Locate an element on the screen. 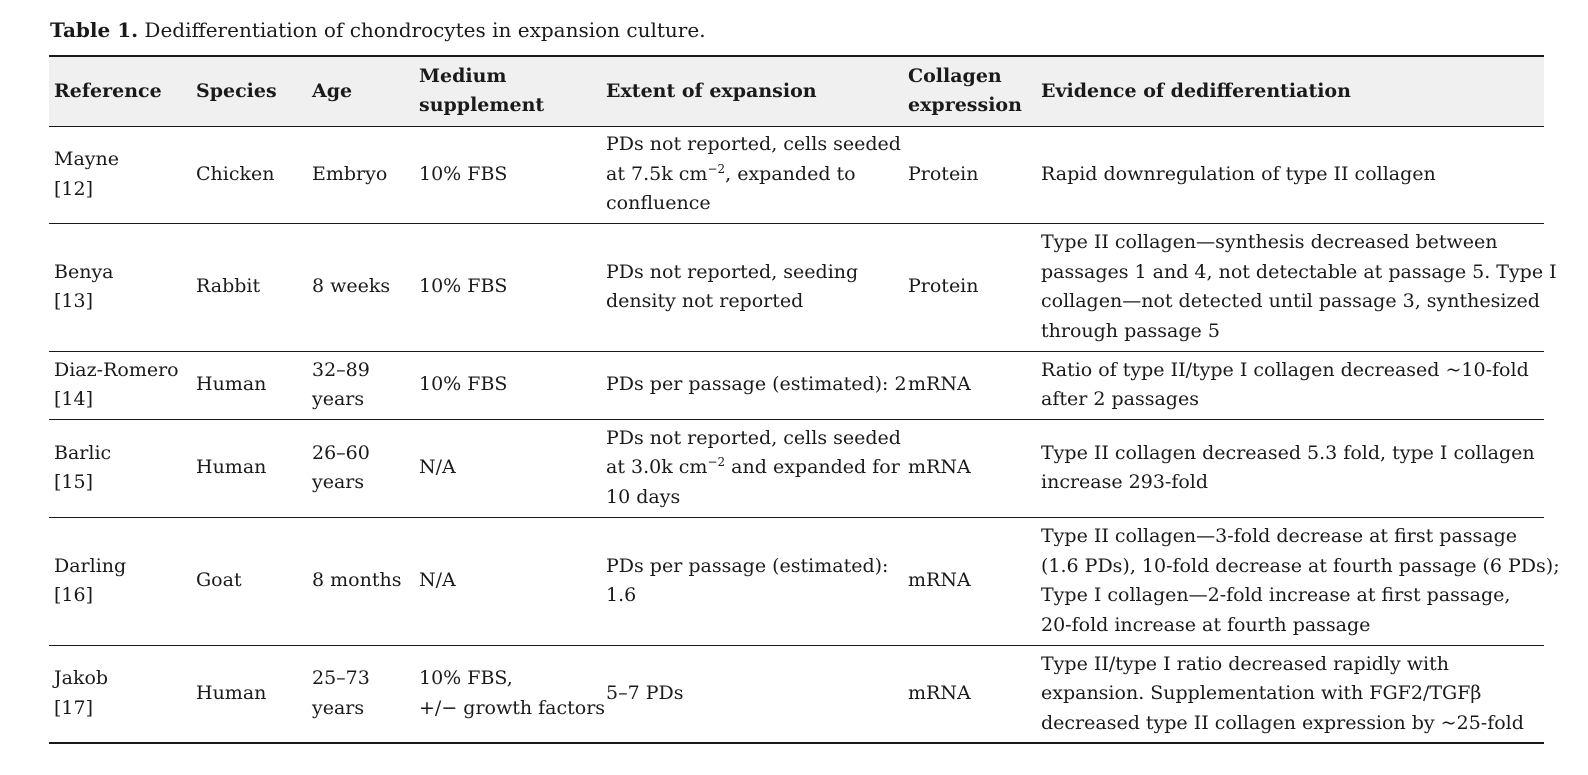 The width and height of the screenshot is (1588, 775). age-line: 8 weeks is located at coordinates (351, 286).